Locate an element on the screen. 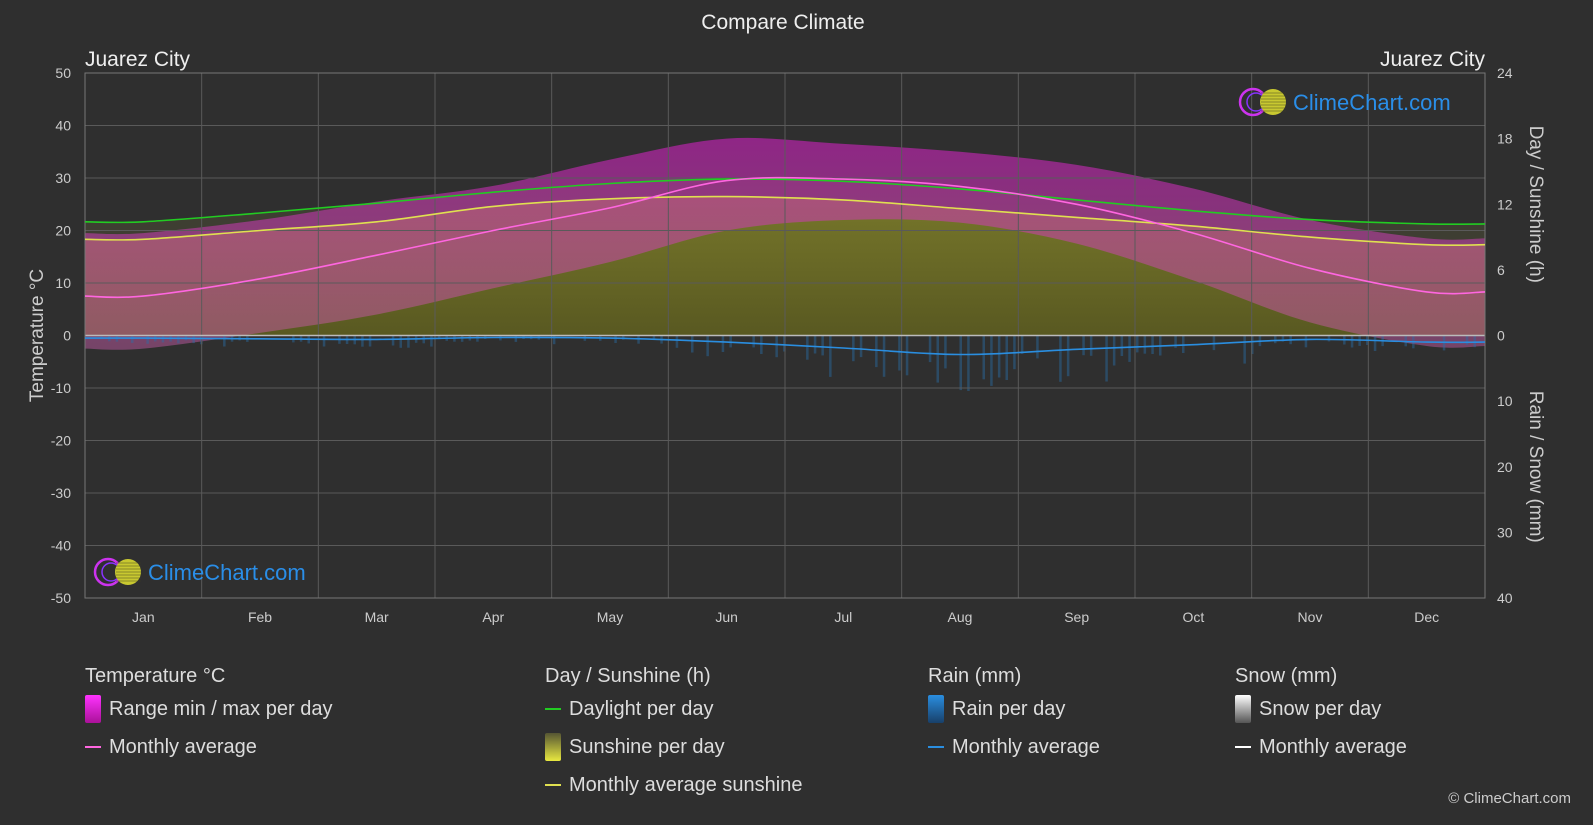  y-axis-label-right-bottom: Rain / Snow (mm) is located at coordinates (1535, 467).